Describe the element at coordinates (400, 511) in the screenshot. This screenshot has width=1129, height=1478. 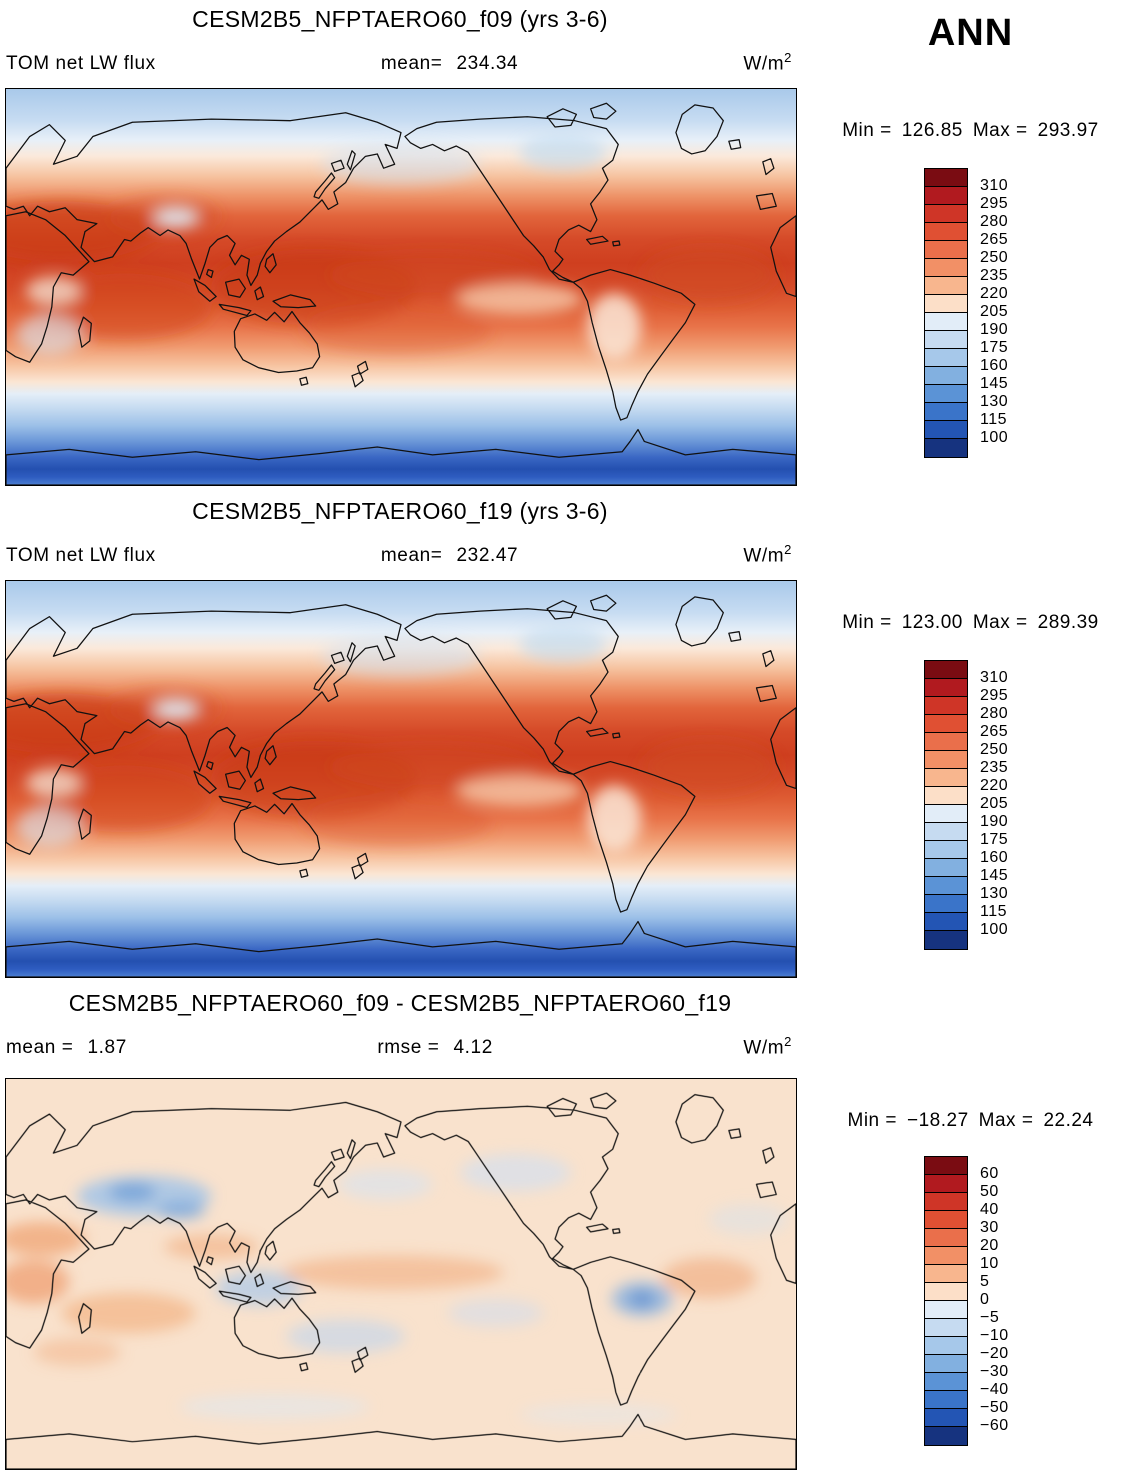
I see `panel-title: CESM2B5_NFPTAERO60_f19 (yrs 3-6)` at that location.